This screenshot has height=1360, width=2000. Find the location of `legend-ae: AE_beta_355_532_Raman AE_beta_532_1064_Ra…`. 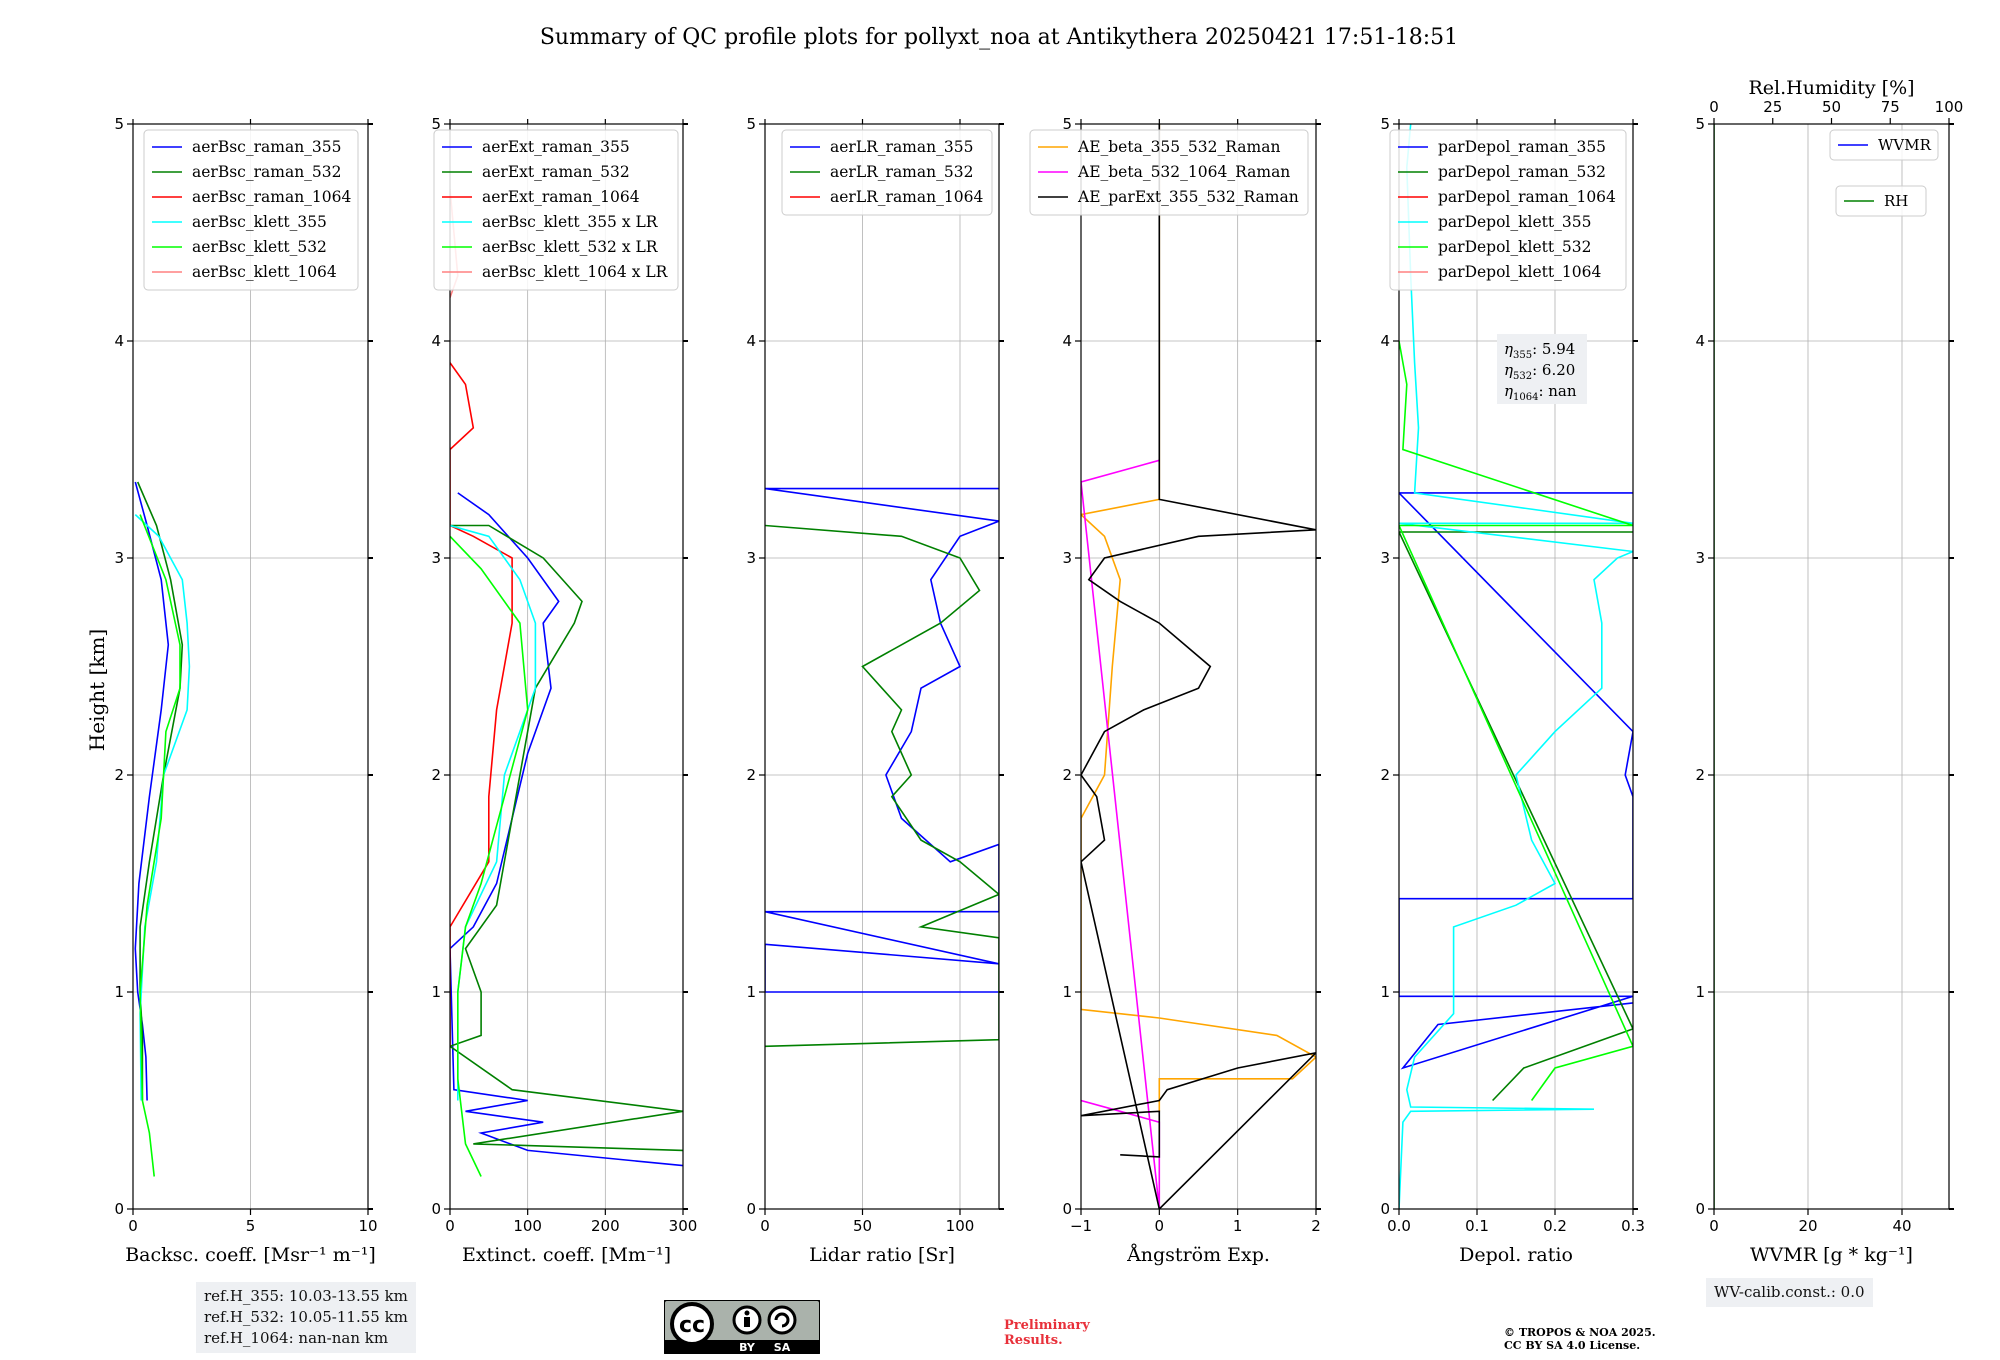

legend-ae: AE_beta_355_532_Raman AE_beta_532_1064_Ra… is located at coordinates (1169, 172).